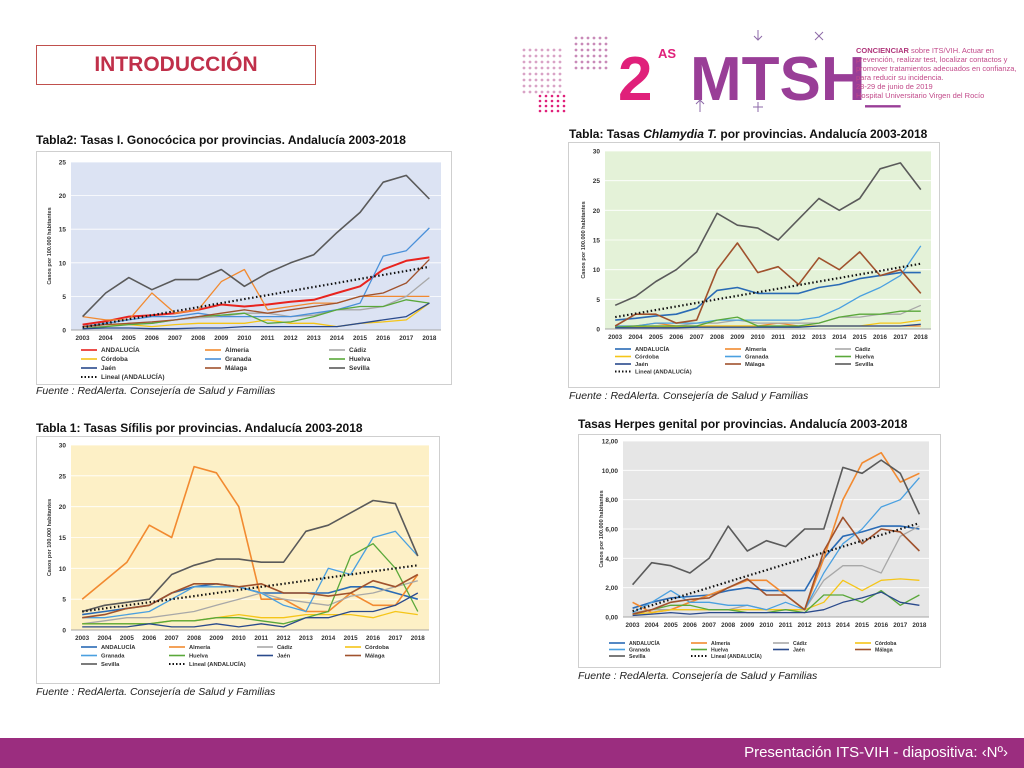 This screenshot has height=768, width=1024. I want to click on y-tick-label: 6,00, so click(611, 530).